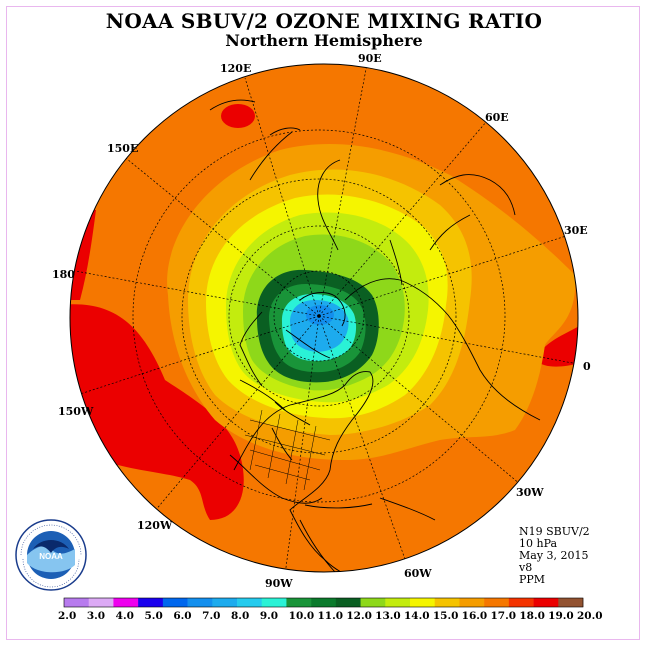 The height and width of the screenshot is (648, 648). I want to click on colorbar-tick-label: 12.0, so click(359, 616).